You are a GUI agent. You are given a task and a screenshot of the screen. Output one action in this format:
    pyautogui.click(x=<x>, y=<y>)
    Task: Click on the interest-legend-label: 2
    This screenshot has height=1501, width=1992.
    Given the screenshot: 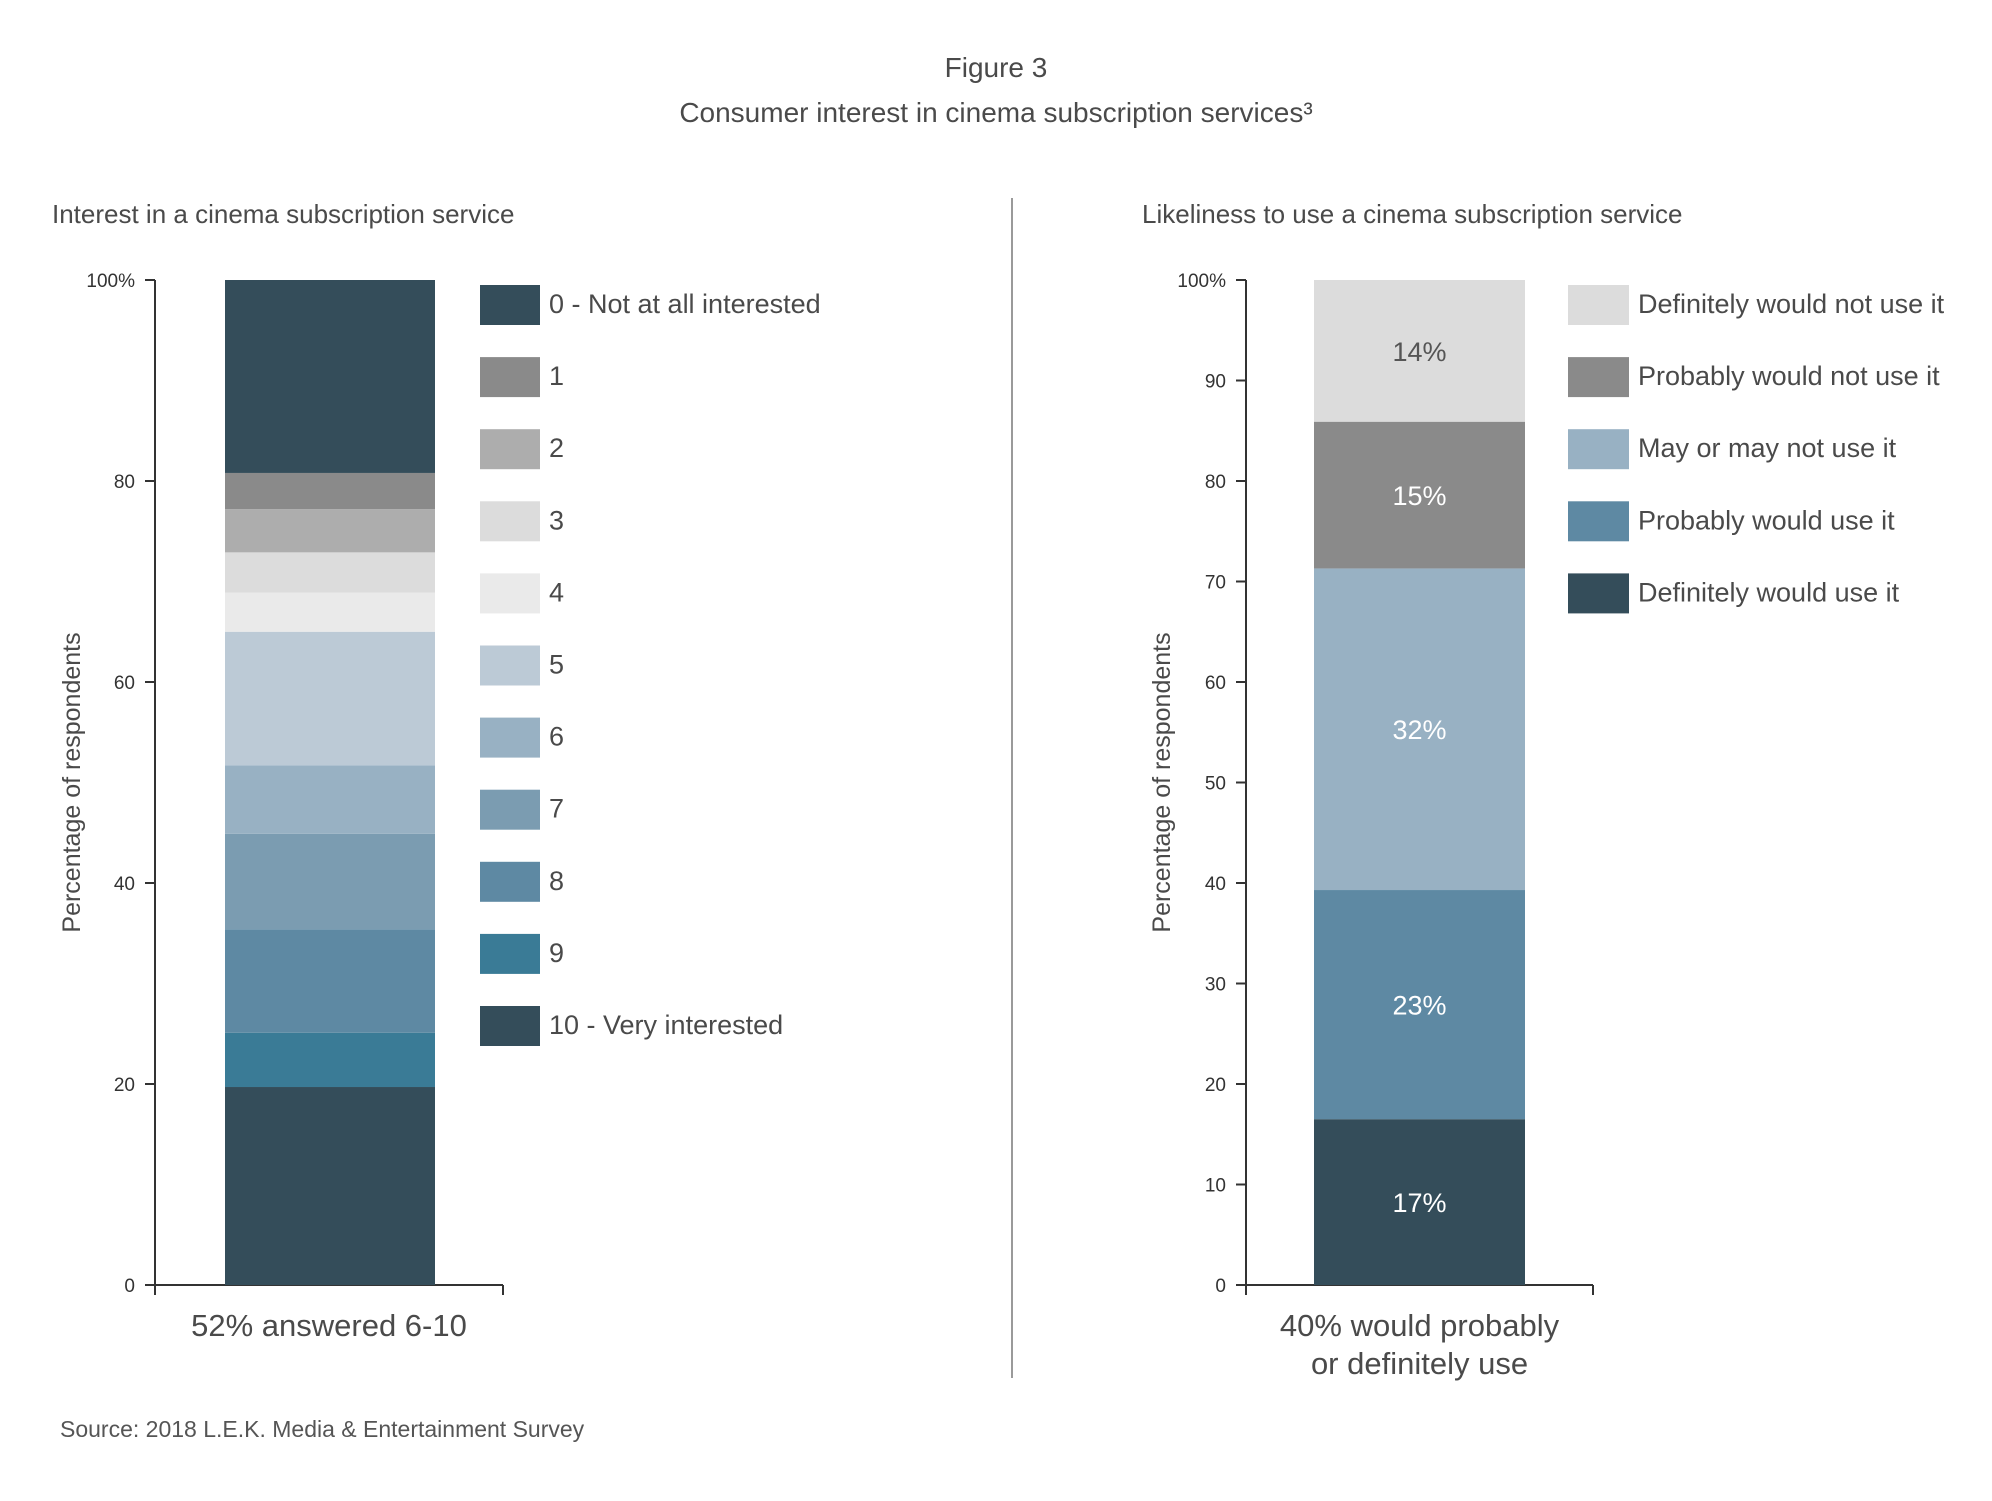 What is the action you would take?
    pyautogui.click(x=556, y=448)
    